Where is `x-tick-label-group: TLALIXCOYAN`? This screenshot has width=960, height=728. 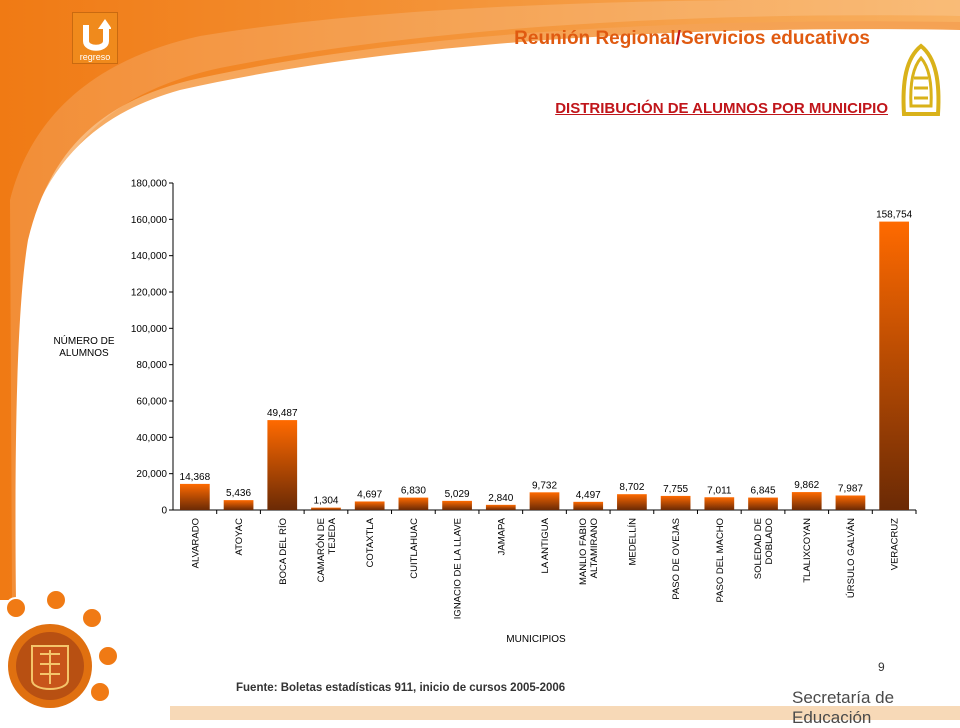 x-tick-label-group: TLALIXCOYAN is located at coordinates (807, 550).